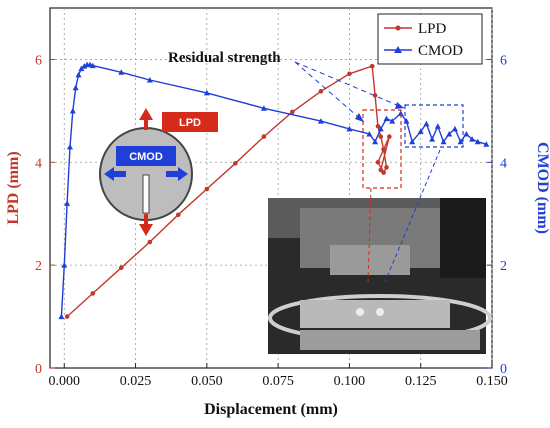 This screenshot has height=428, width=550. Describe the element at coordinates (65, 381) in the screenshot. I see `x-tick-label: 0.000` at that location.